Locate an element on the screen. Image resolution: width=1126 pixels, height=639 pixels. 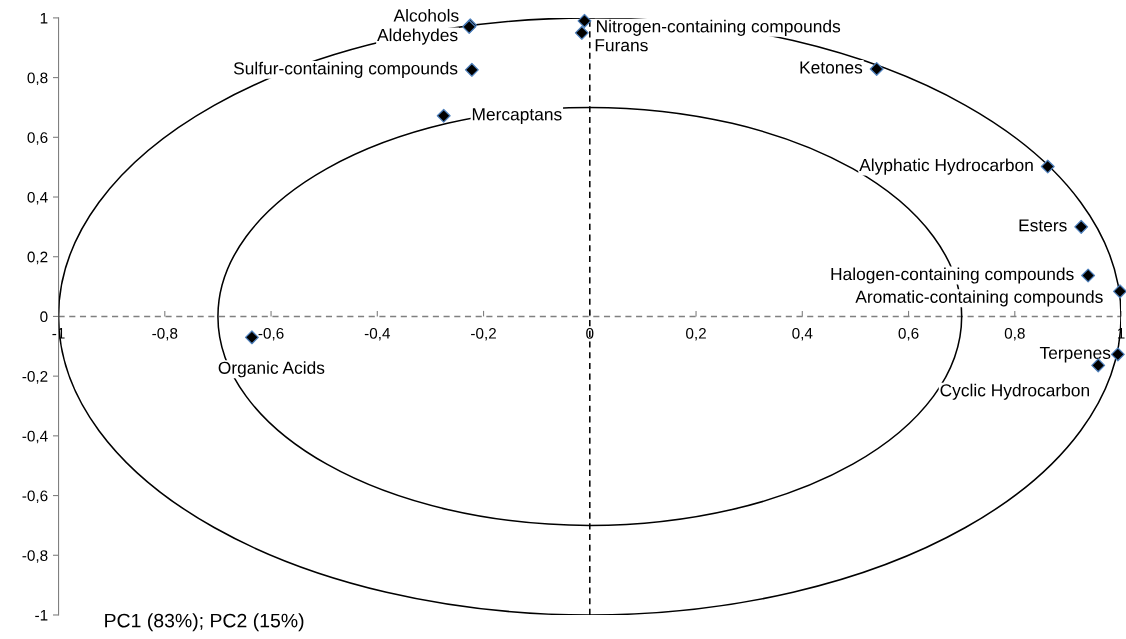
y-tick-label: -0,2 is located at coordinates (35, 377).